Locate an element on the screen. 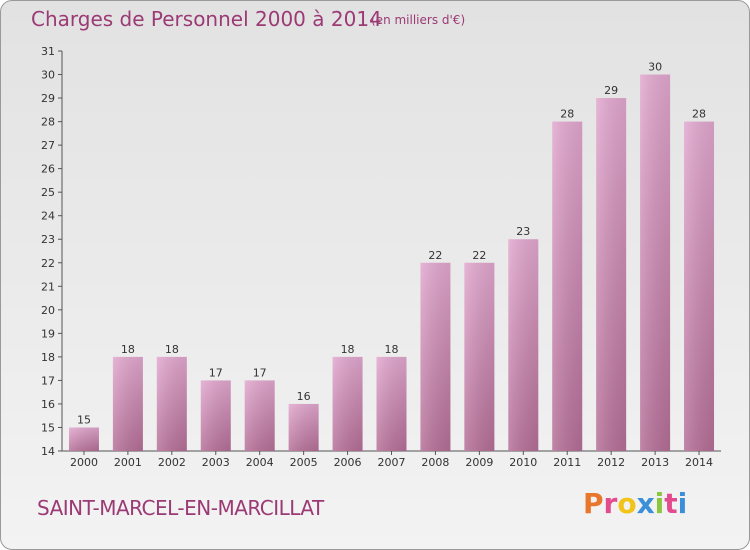 The width and height of the screenshot is (750, 550). y-tick-label: 24 is located at coordinates (48, 216).